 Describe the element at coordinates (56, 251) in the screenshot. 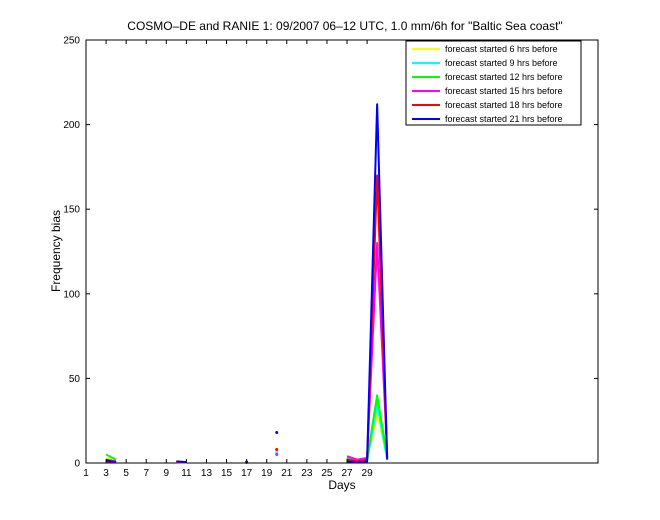

I see `y-axis-label: Frequency bias` at that location.